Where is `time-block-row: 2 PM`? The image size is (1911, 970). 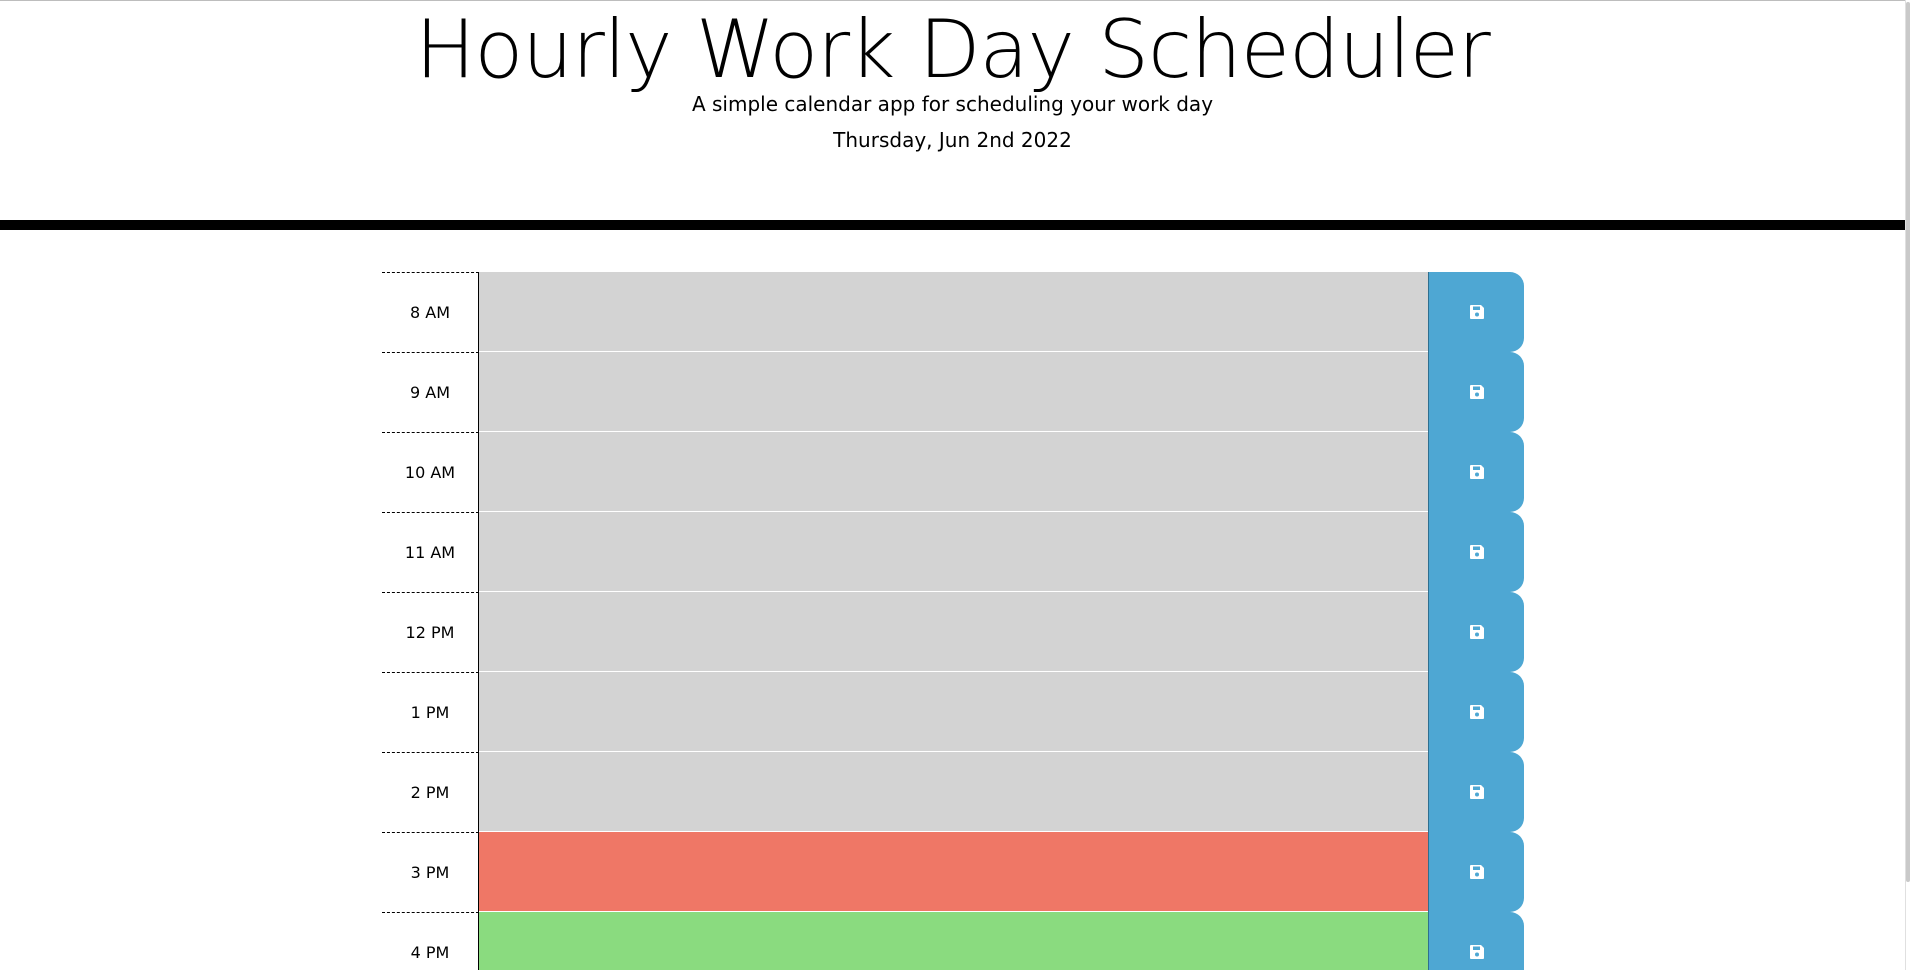
time-block-row: 2 PM is located at coordinates (953, 792).